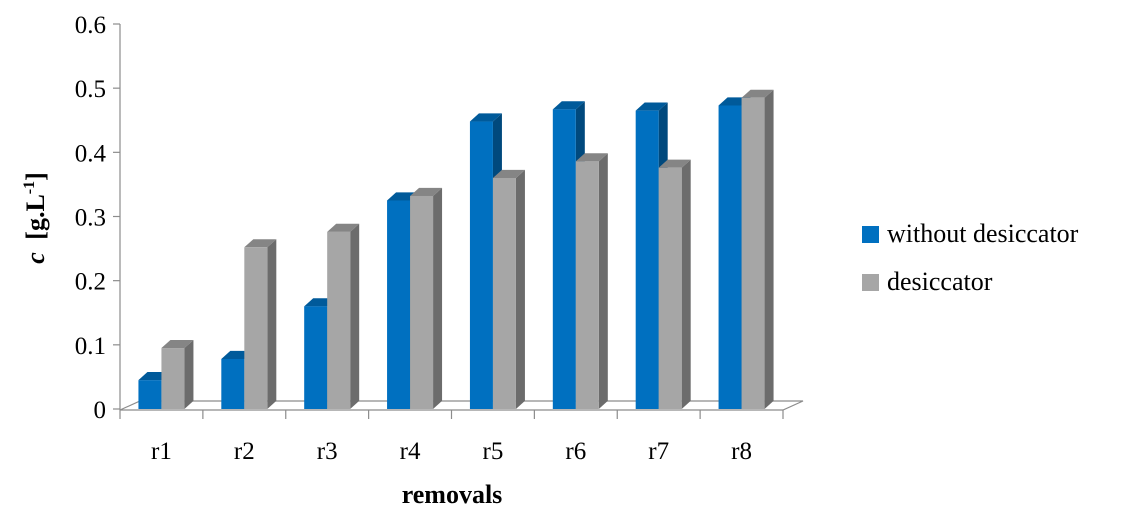  I want to click on legend-label: without desiccator, so click(983, 233).